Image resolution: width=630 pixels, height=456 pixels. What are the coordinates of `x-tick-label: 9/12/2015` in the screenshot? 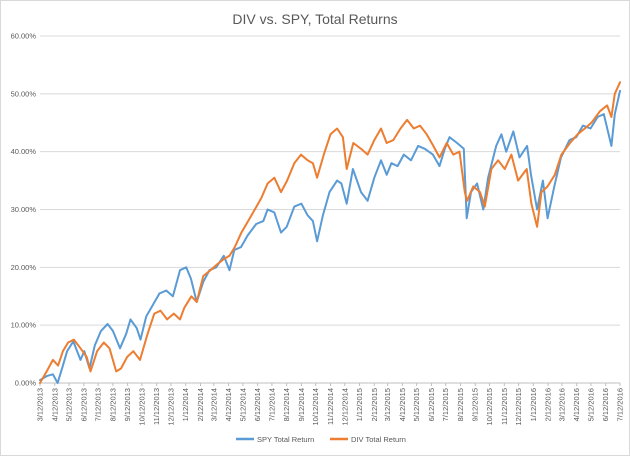 It's located at (475, 404).